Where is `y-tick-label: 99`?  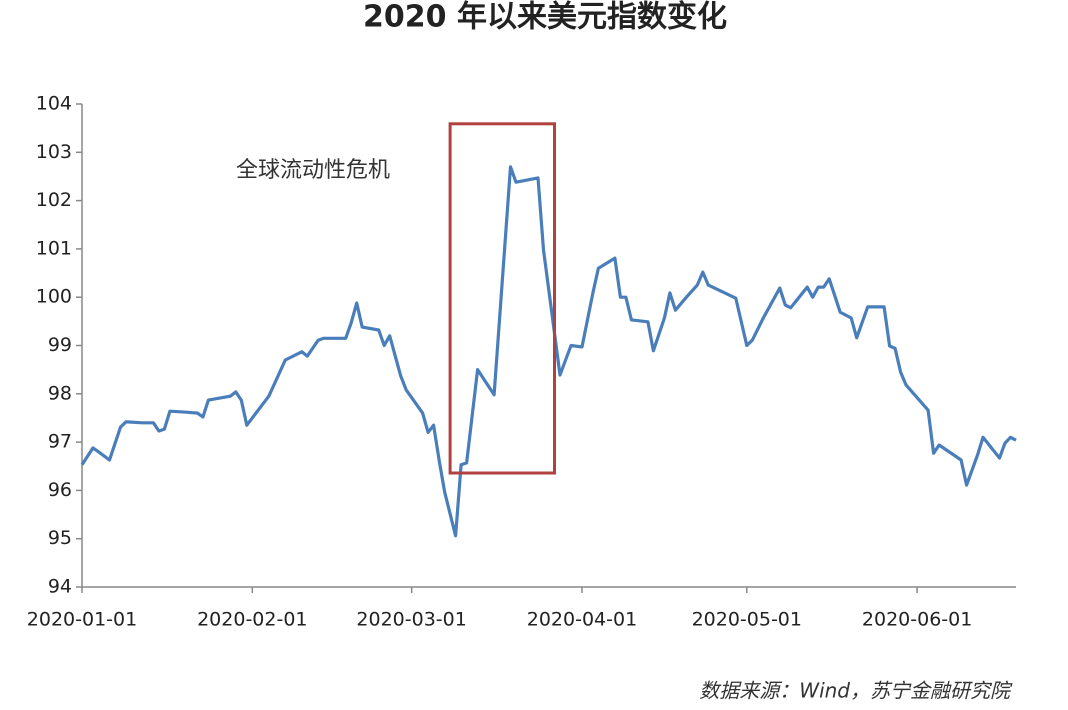 y-tick-label: 99 is located at coordinates (60, 345).